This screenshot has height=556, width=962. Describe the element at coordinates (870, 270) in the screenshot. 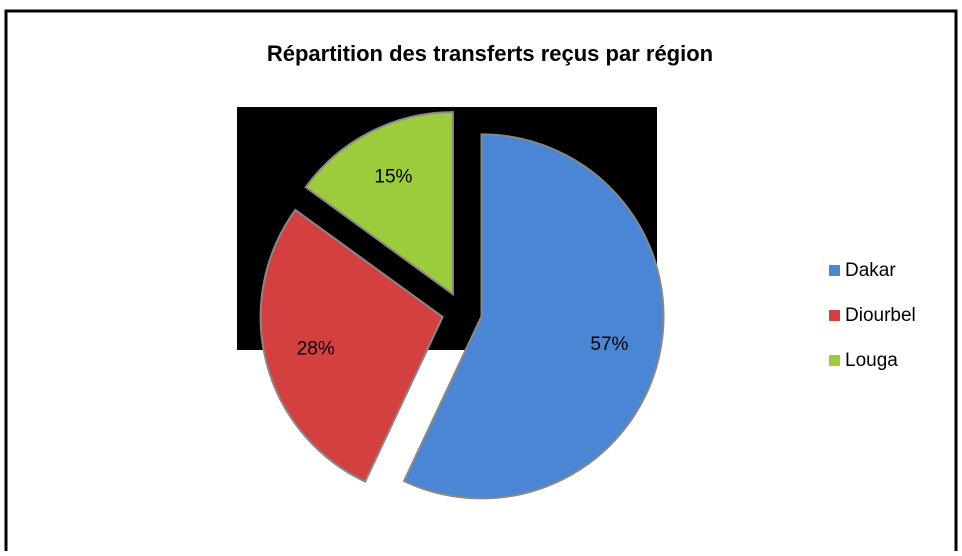

I see `legend-label: Dakar` at that location.